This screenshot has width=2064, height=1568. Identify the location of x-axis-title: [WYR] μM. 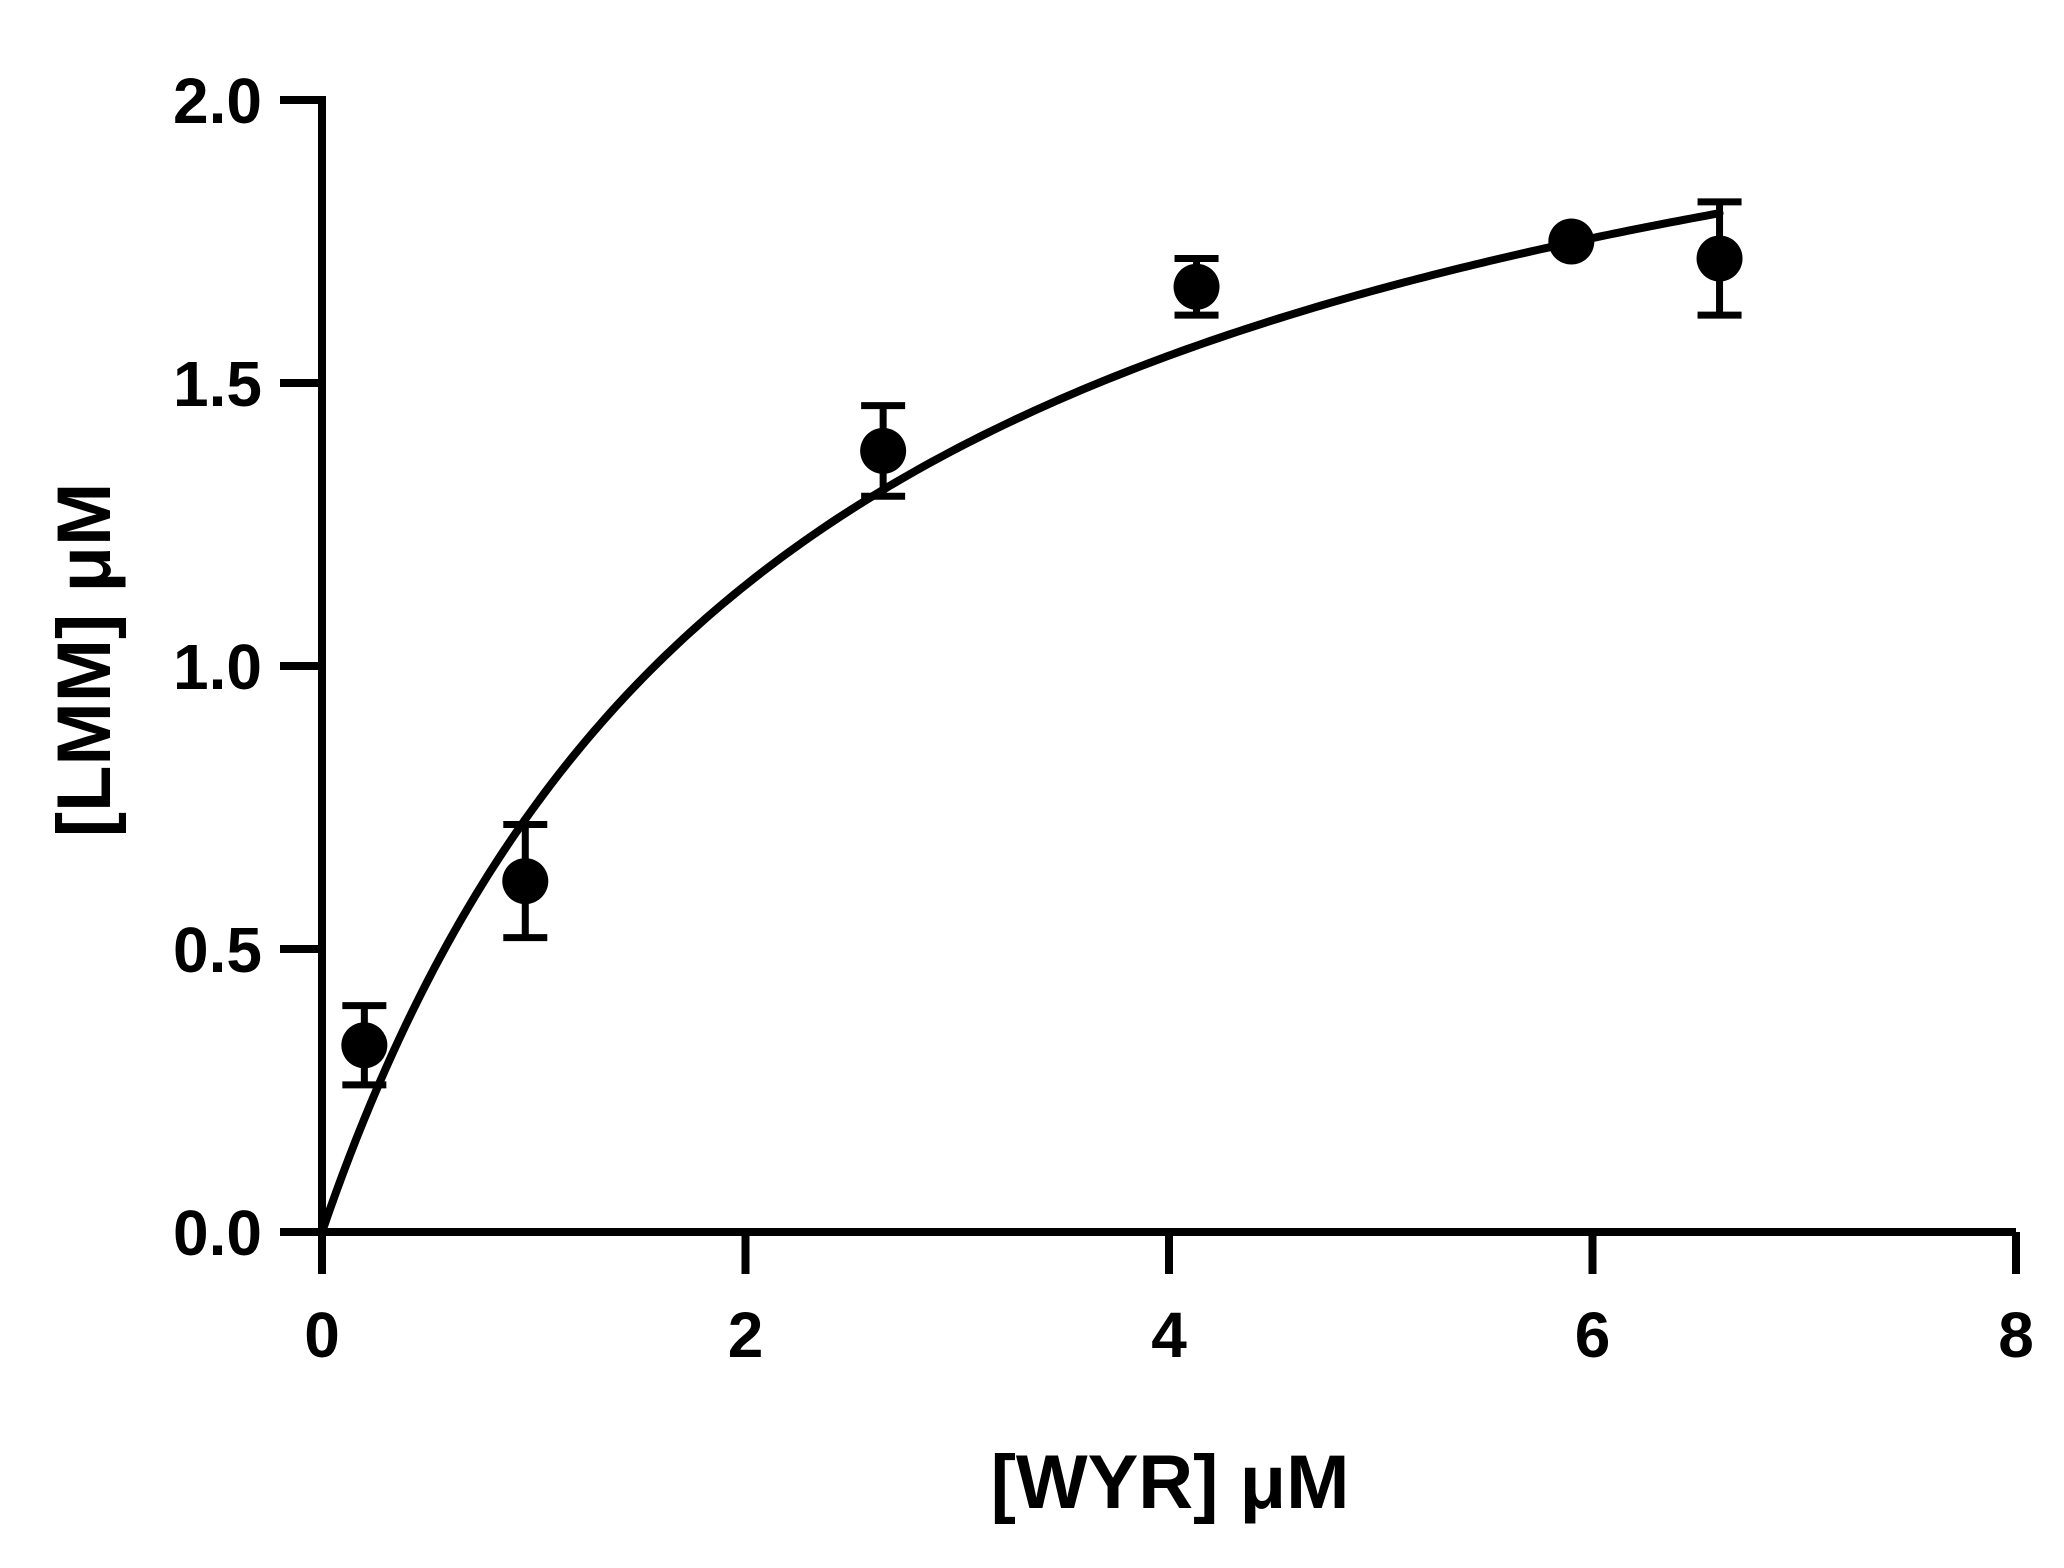
(1170, 1482).